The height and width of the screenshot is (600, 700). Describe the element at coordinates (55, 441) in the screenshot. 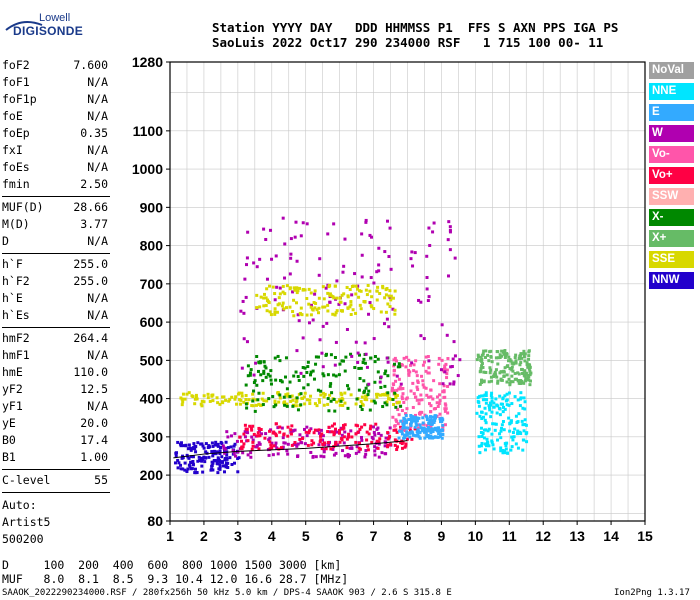

I see `parameter-row: B0 17.4` at that location.